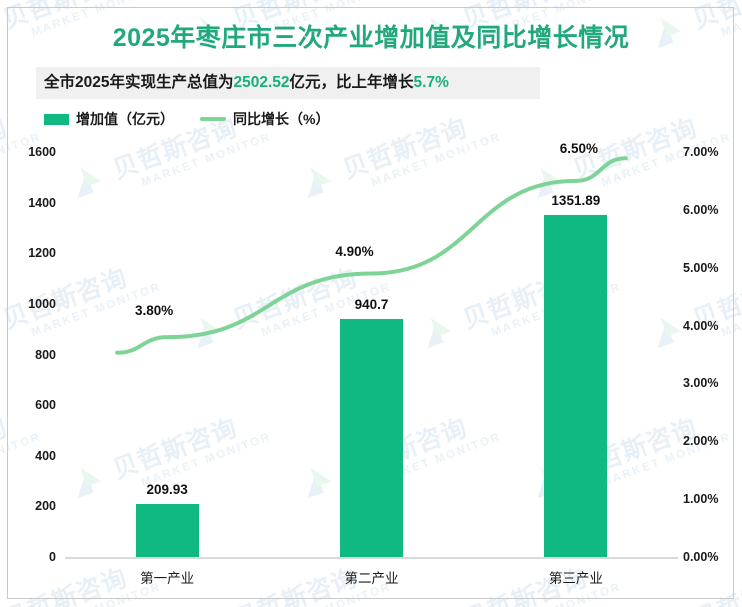 The height and width of the screenshot is (607, 742). I want to click on y-axis-right-tick: 1.00%, so click(701, 499).